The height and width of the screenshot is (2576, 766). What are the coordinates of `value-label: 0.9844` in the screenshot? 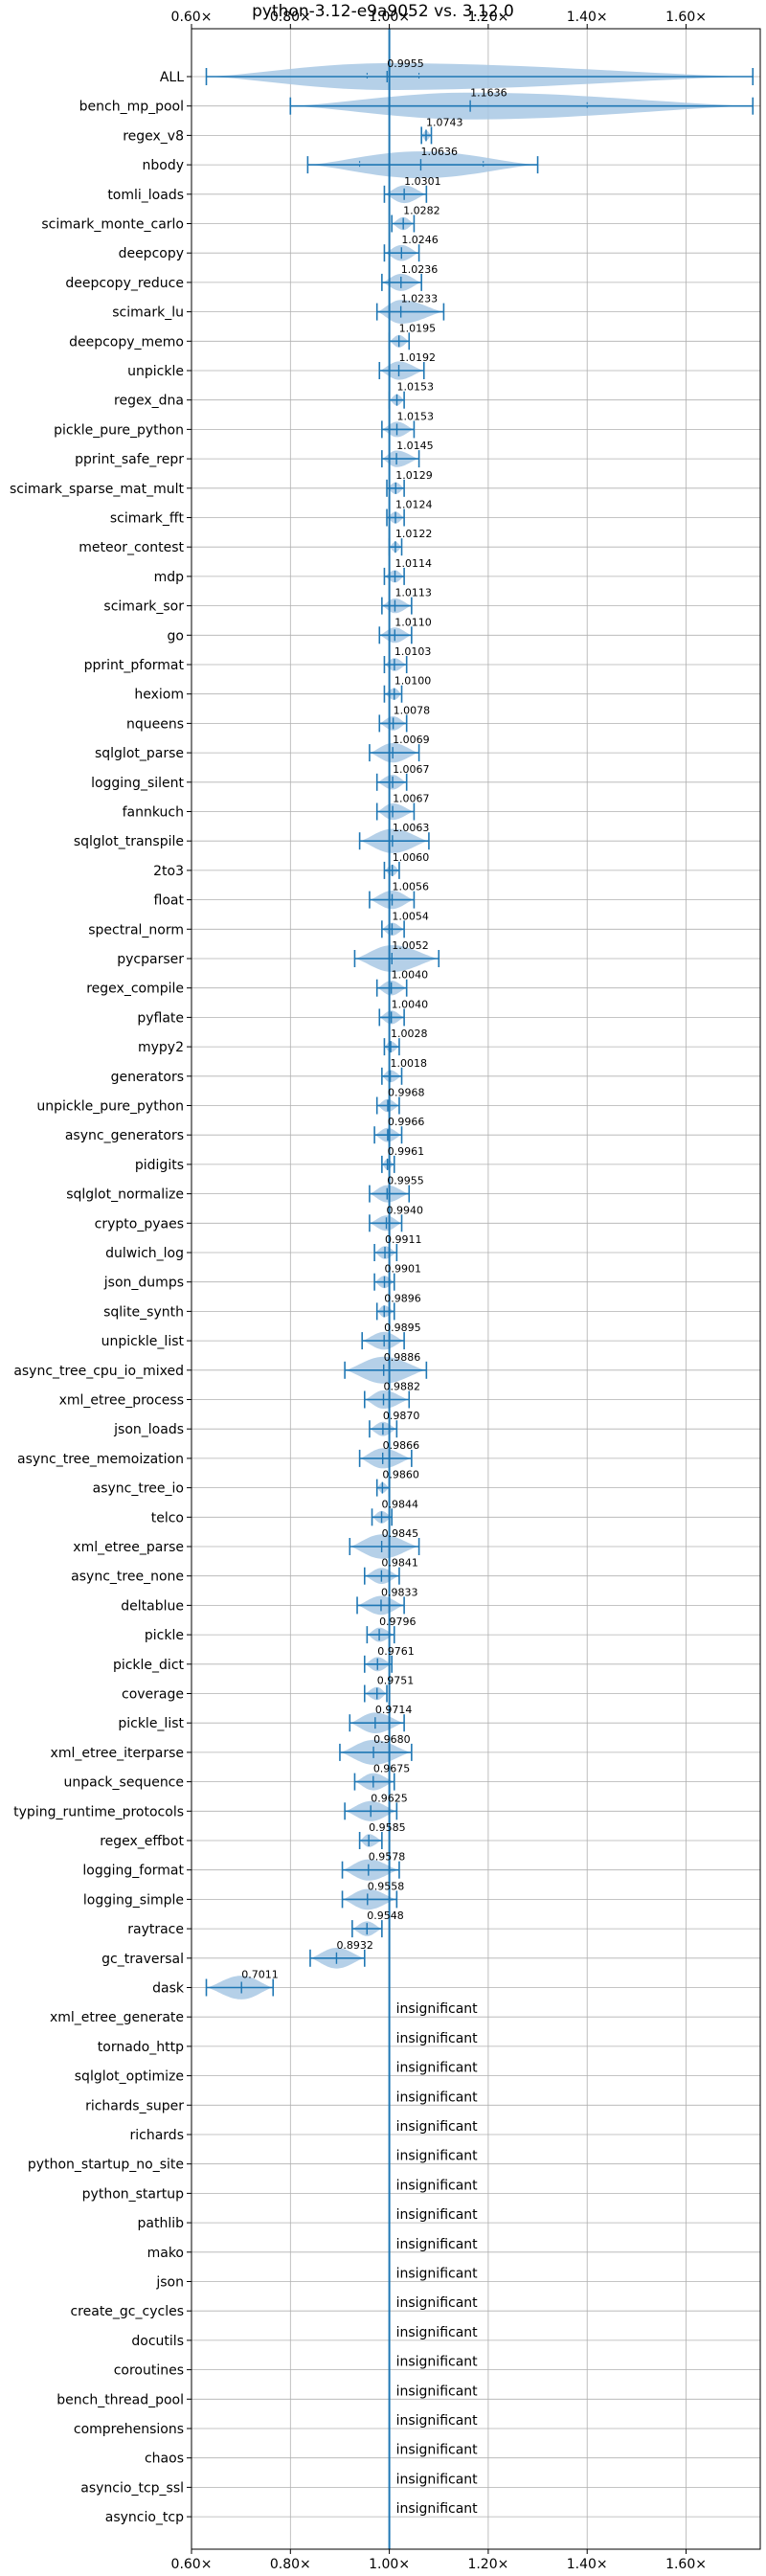 It's located at (401, 1504).